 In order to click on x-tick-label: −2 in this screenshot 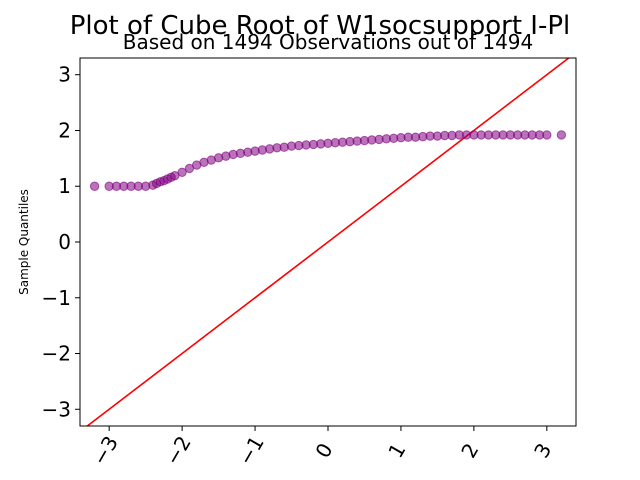, I will do `click(178, 451)`.